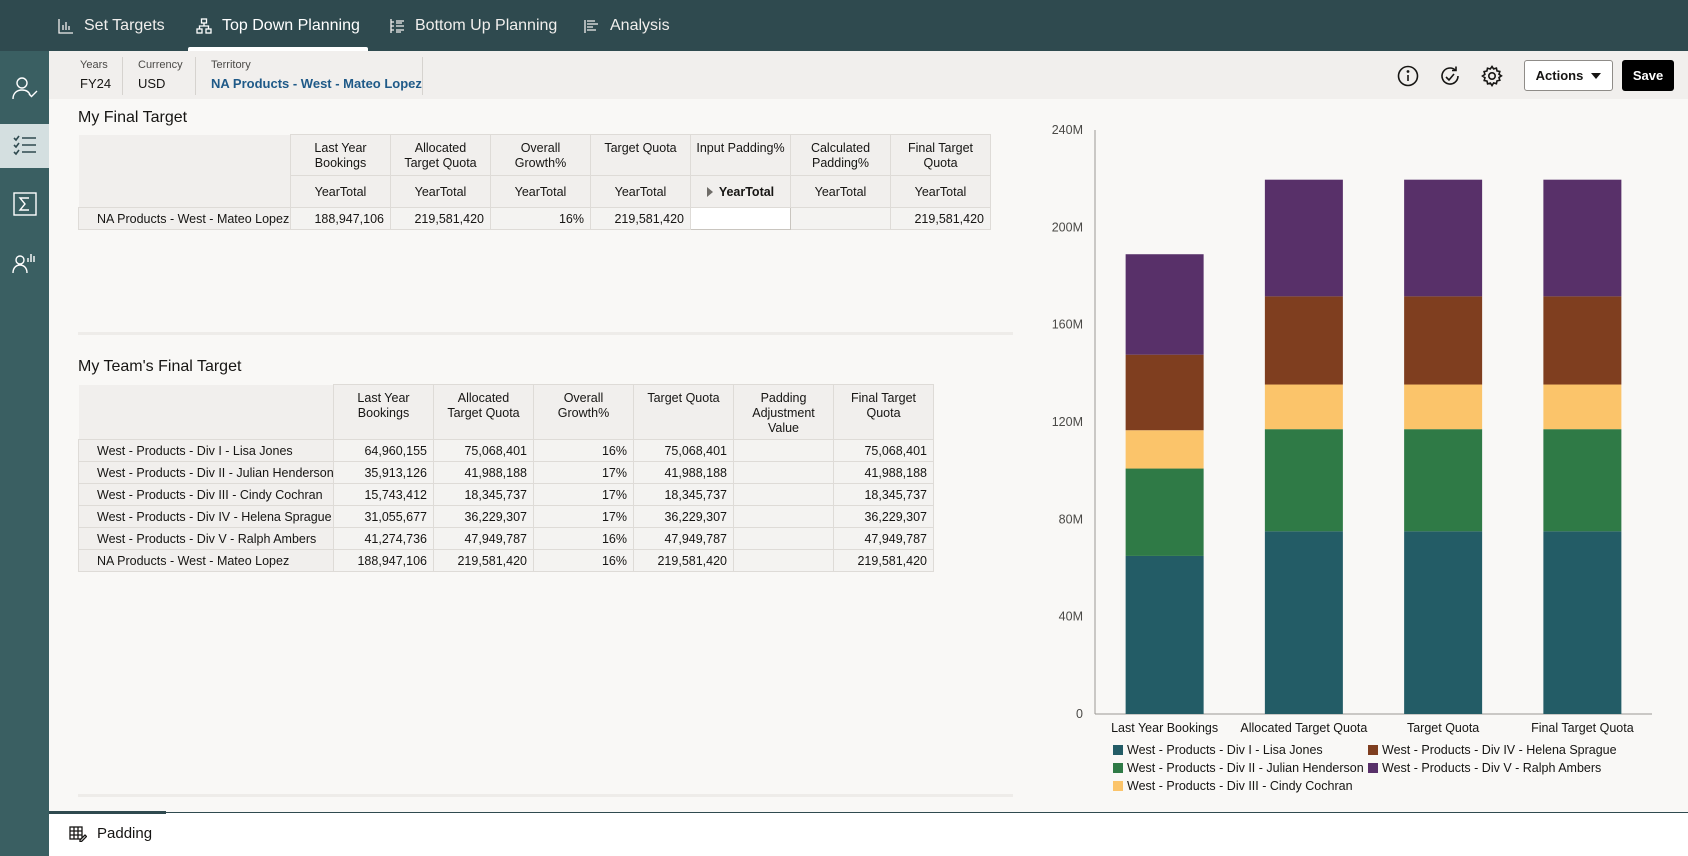 This screenshot has width=1688, height=856. I want to click on expand-icon, so click(709, 191).